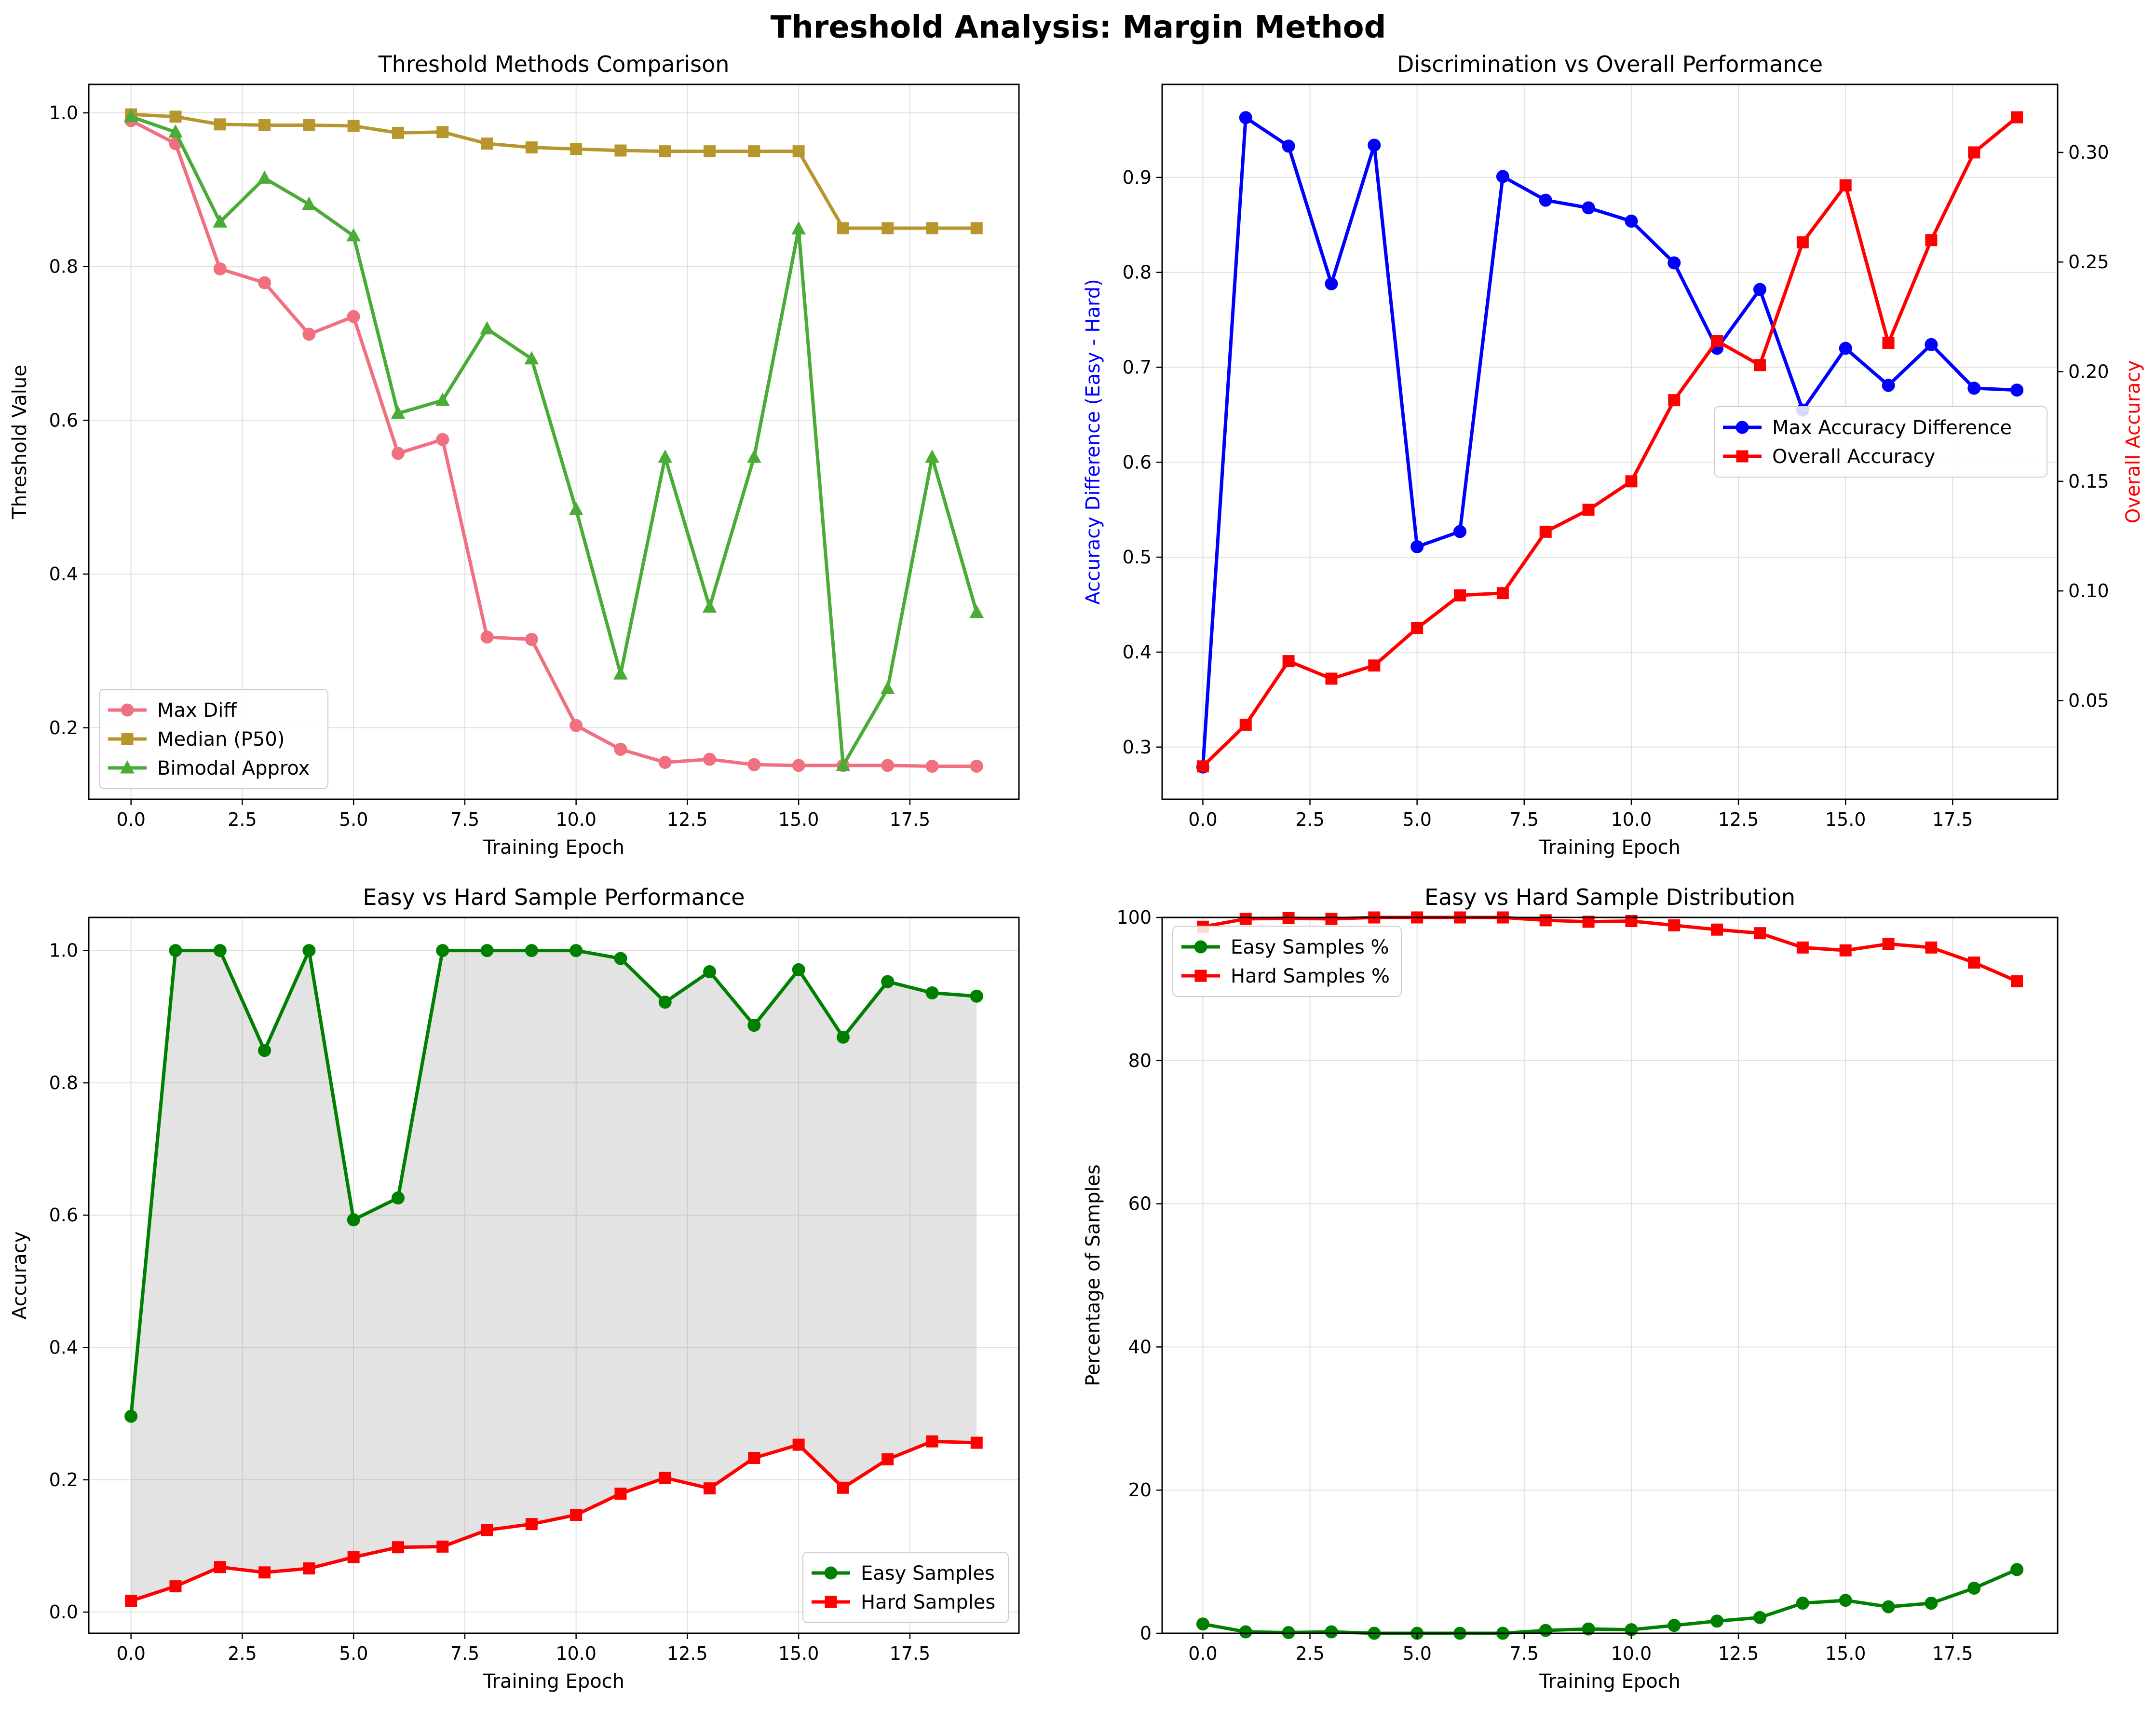 The image size is (2156, 1709). What do you see at coordinates (1146, 1633) in the screenshot?
I see `y-tick-label: 0` at bounding box center [1146, 1633].